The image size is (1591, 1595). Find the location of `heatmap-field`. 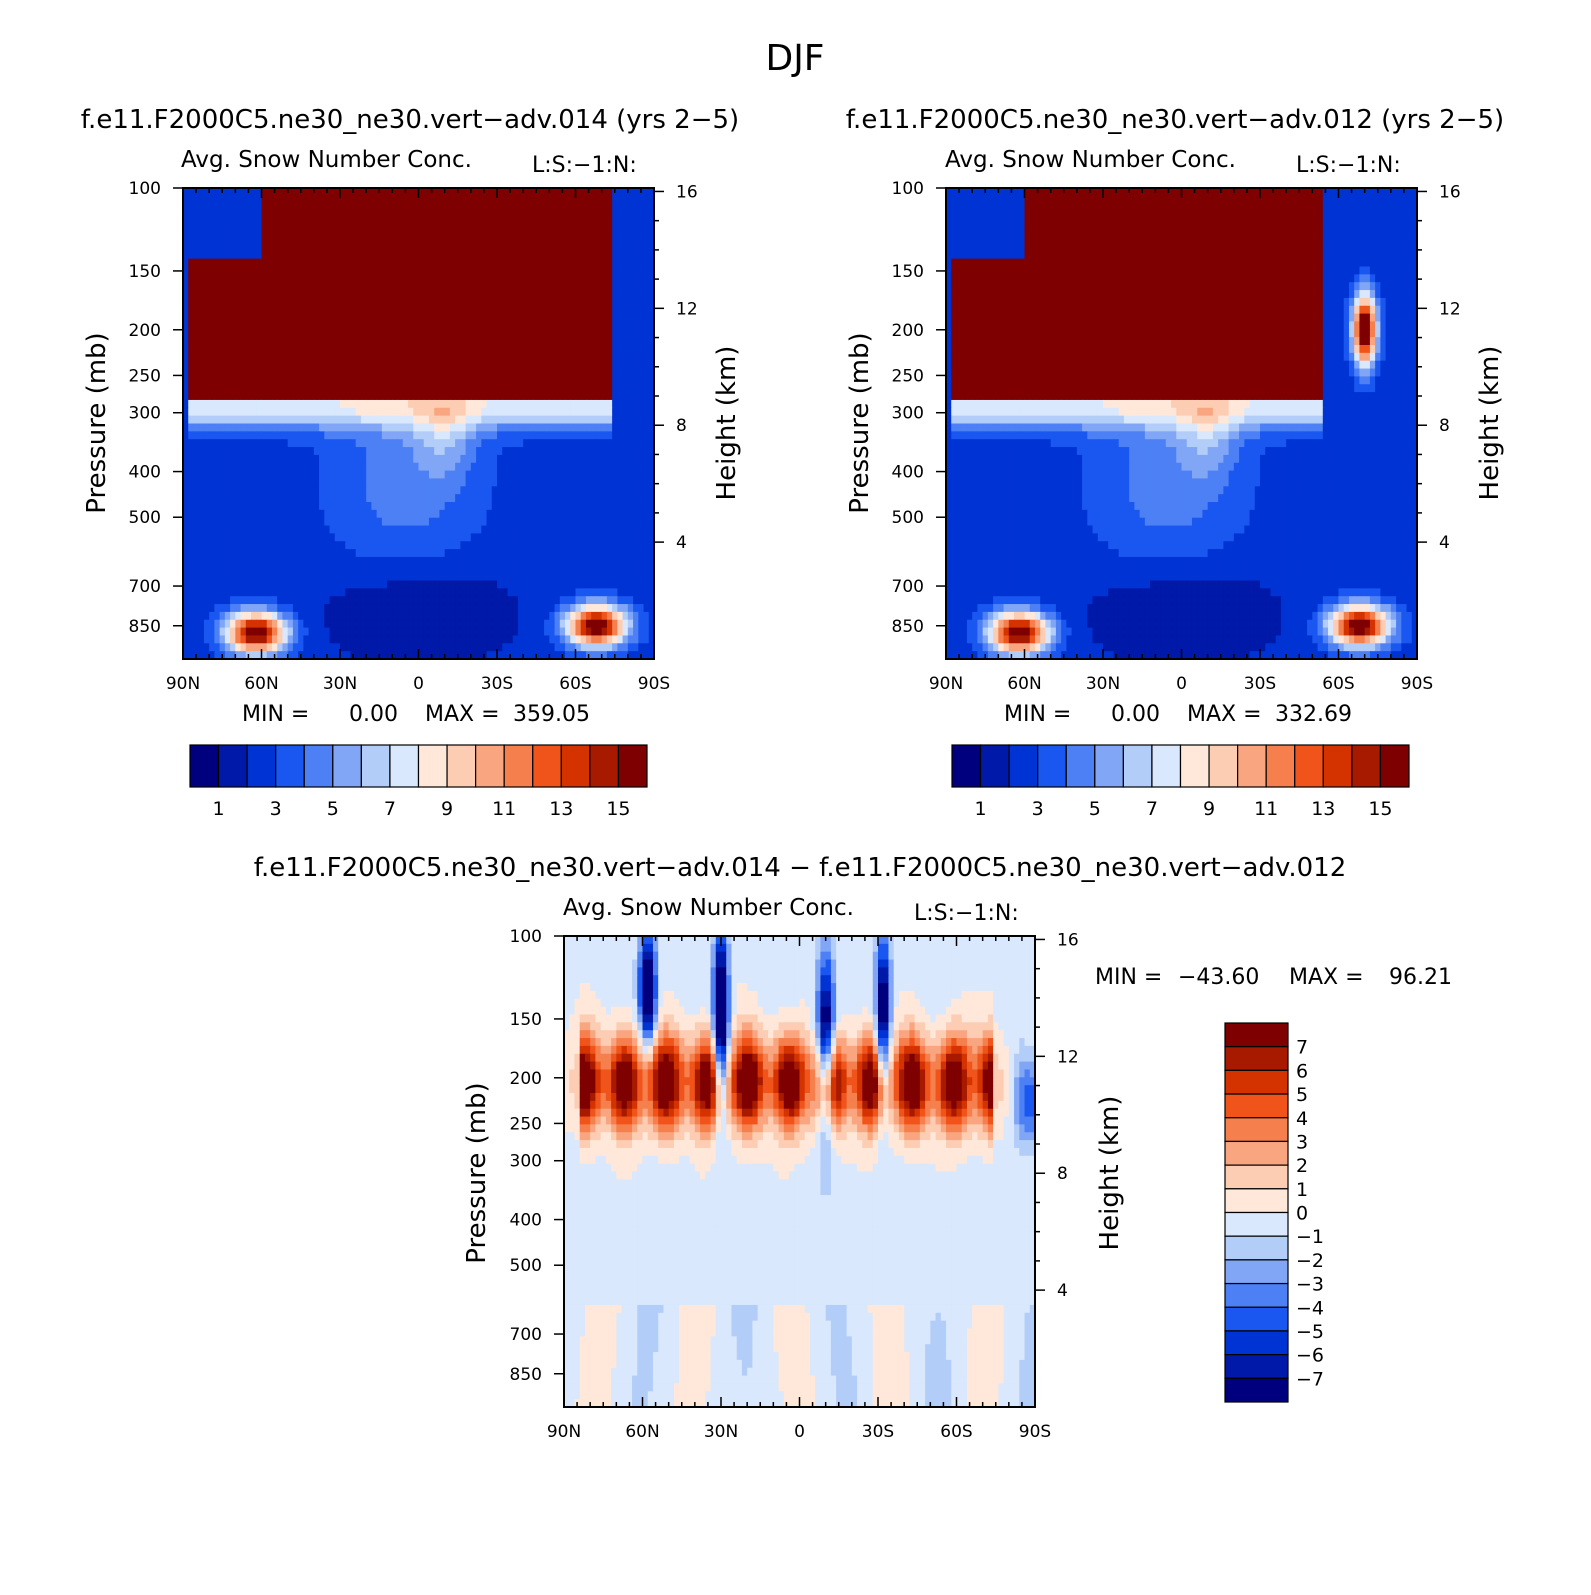

heatmap-field is located at coordinates (419, 424).